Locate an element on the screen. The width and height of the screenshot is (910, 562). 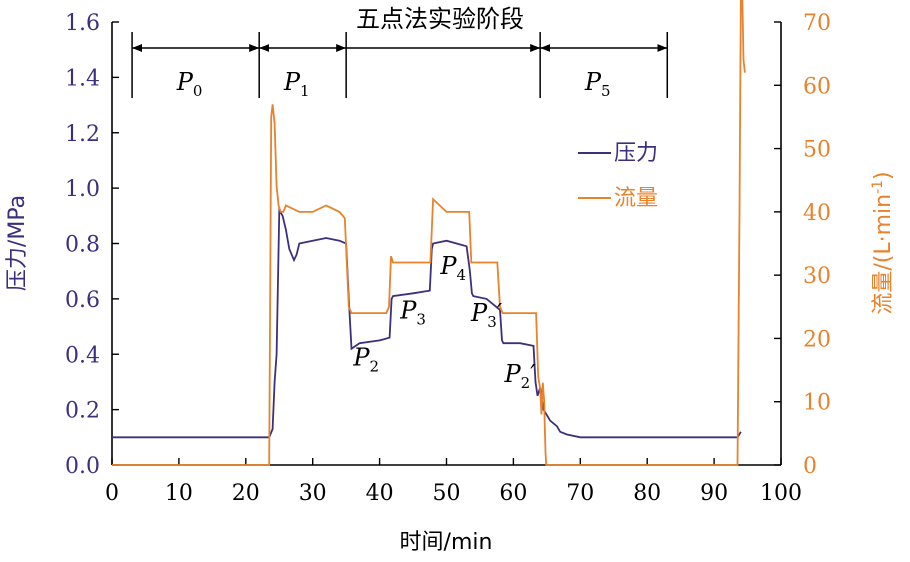
y-right-tick-label: 60 is located at coordinates (817, 86).